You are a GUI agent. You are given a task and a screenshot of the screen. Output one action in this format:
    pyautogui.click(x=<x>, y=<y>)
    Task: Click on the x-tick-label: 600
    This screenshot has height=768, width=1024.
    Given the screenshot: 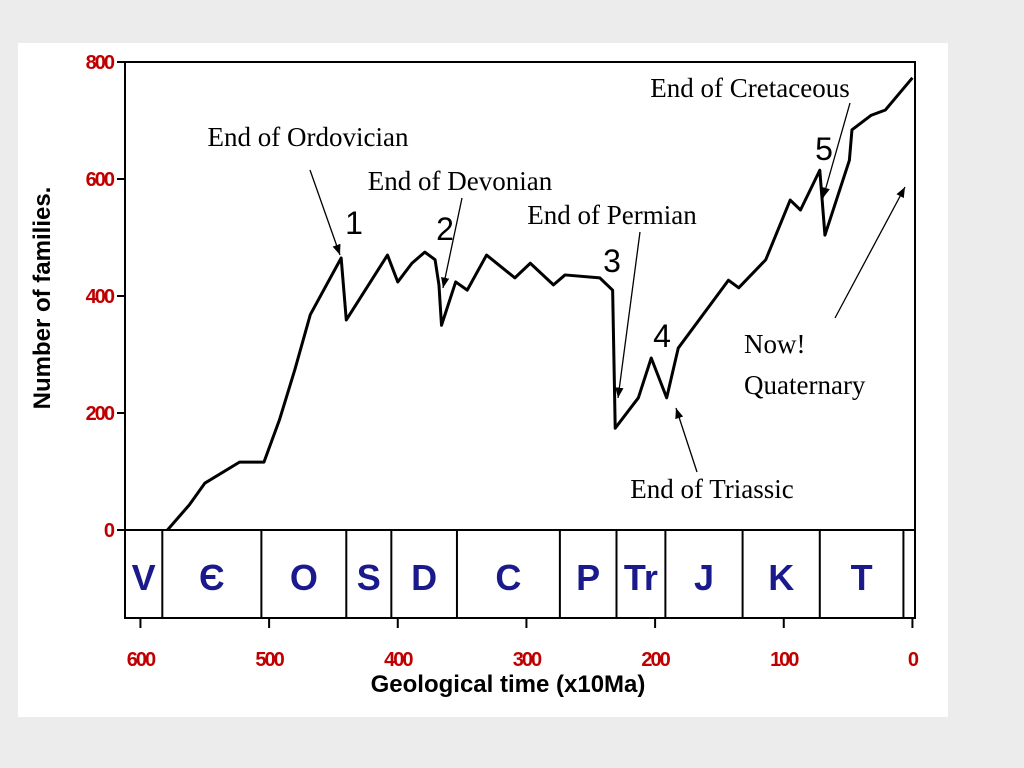 What is the action you would take?
    pyautogui.click(x=141, y=660)
    